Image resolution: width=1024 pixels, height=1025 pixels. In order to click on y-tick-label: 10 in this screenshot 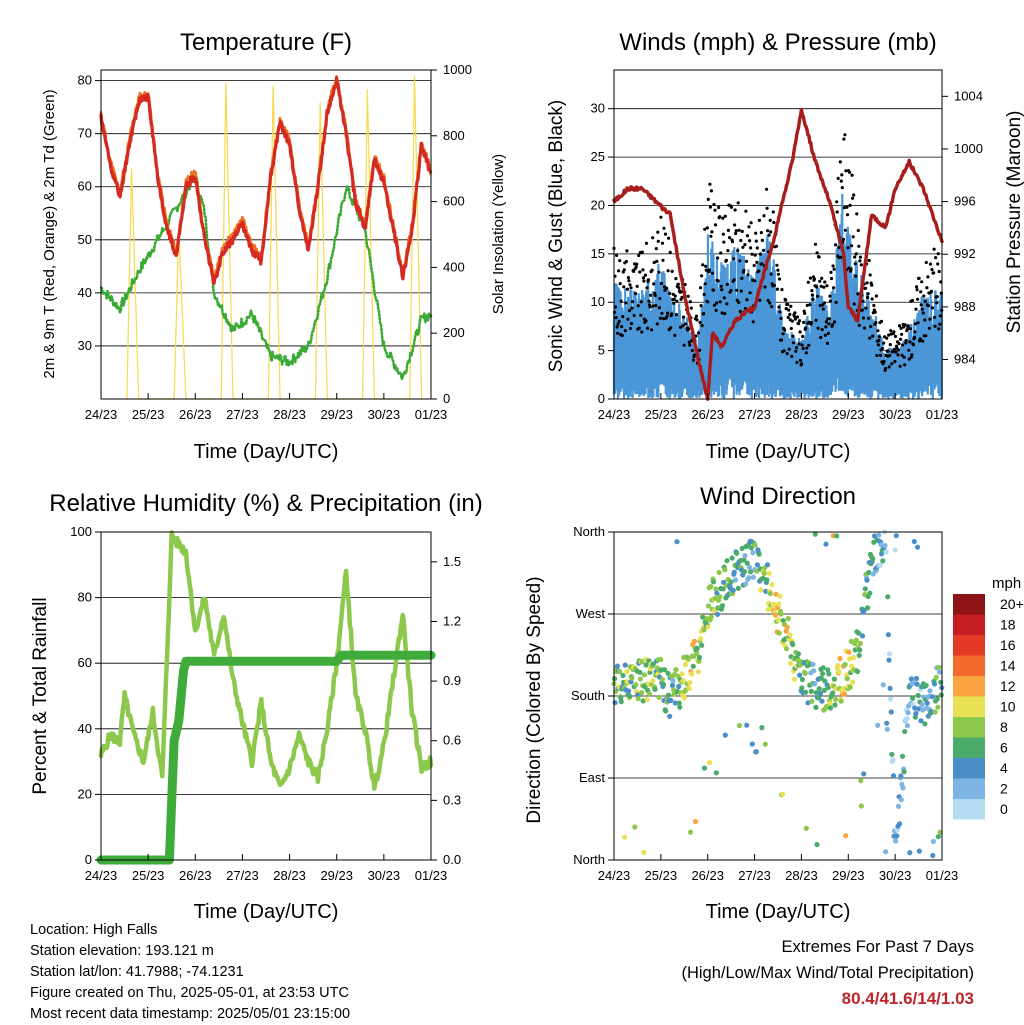, I will do `click(598, 301)`.